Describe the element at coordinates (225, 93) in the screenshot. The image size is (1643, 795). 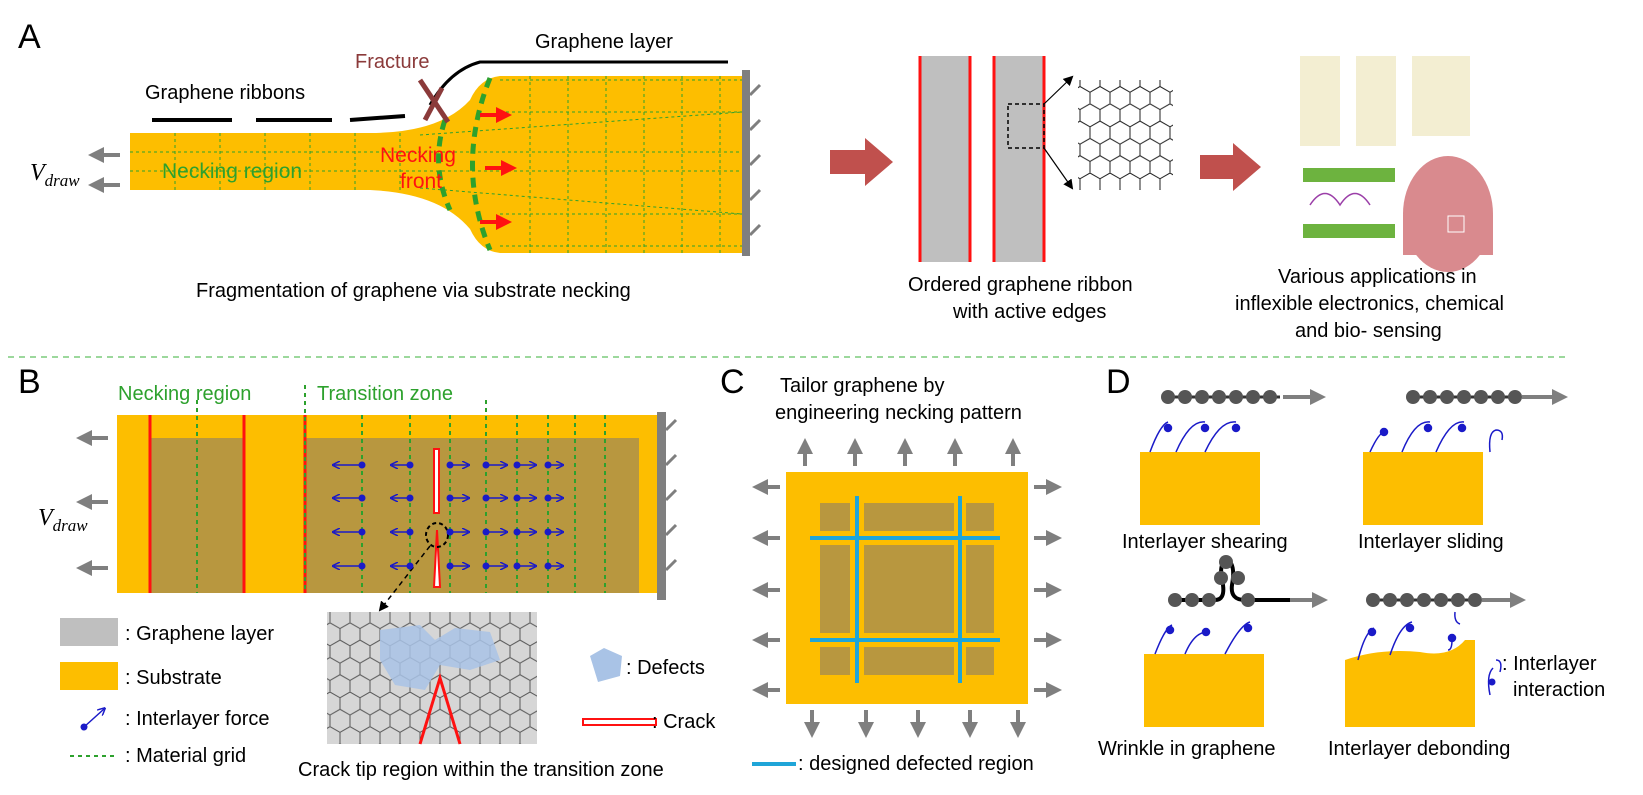
I see `graphene-ribbons-label: Graphene ribbons` at that location.